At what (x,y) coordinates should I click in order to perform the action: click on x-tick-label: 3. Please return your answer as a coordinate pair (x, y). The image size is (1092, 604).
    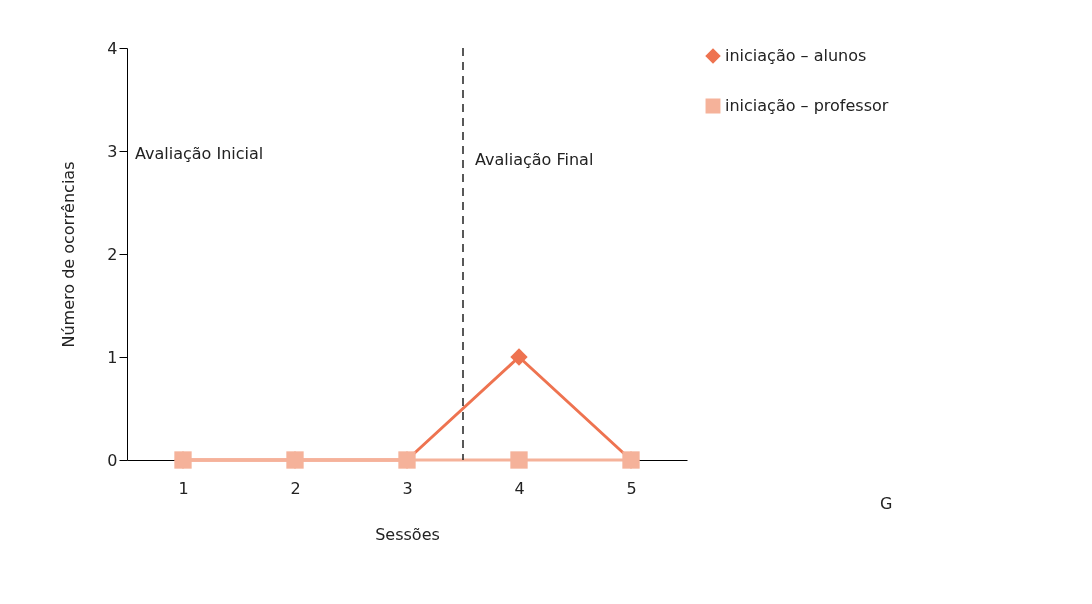
    Looking at the image, I should click on (407, 488).